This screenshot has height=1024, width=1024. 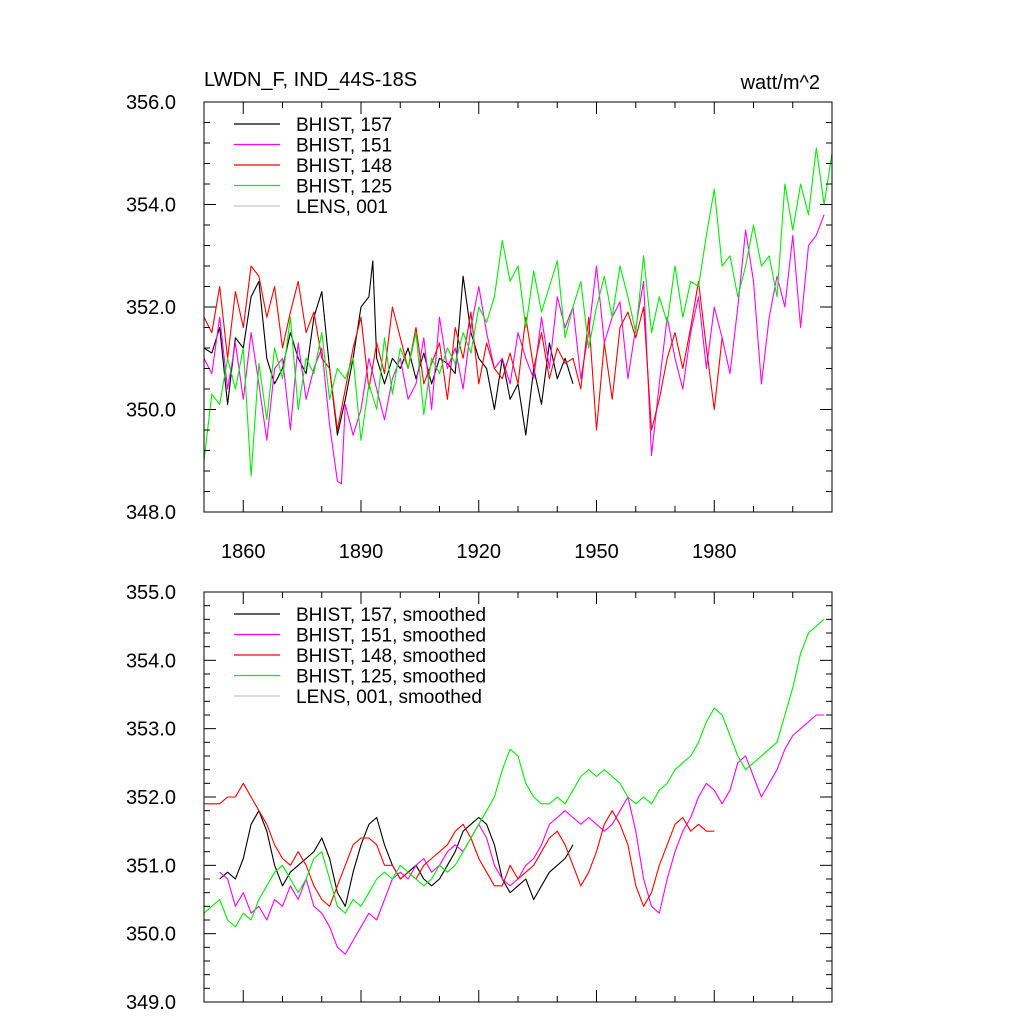 I want to click on x-tick-label: 1950, so click(x=596, y=552).